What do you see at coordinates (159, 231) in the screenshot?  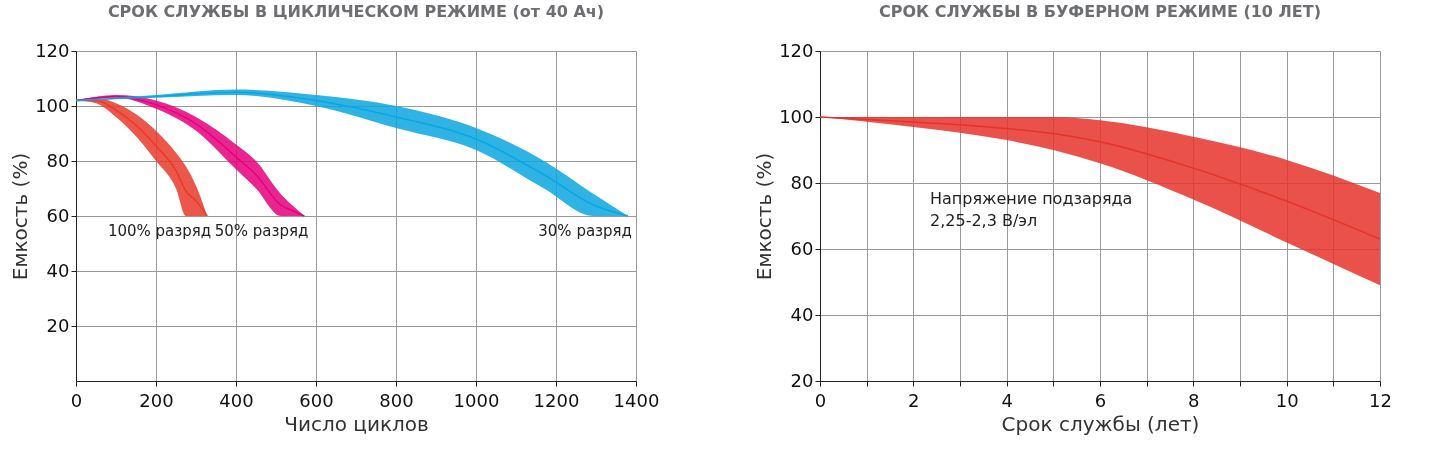 I see `series-label: 100% разряд` at bounding box center [159, 231].